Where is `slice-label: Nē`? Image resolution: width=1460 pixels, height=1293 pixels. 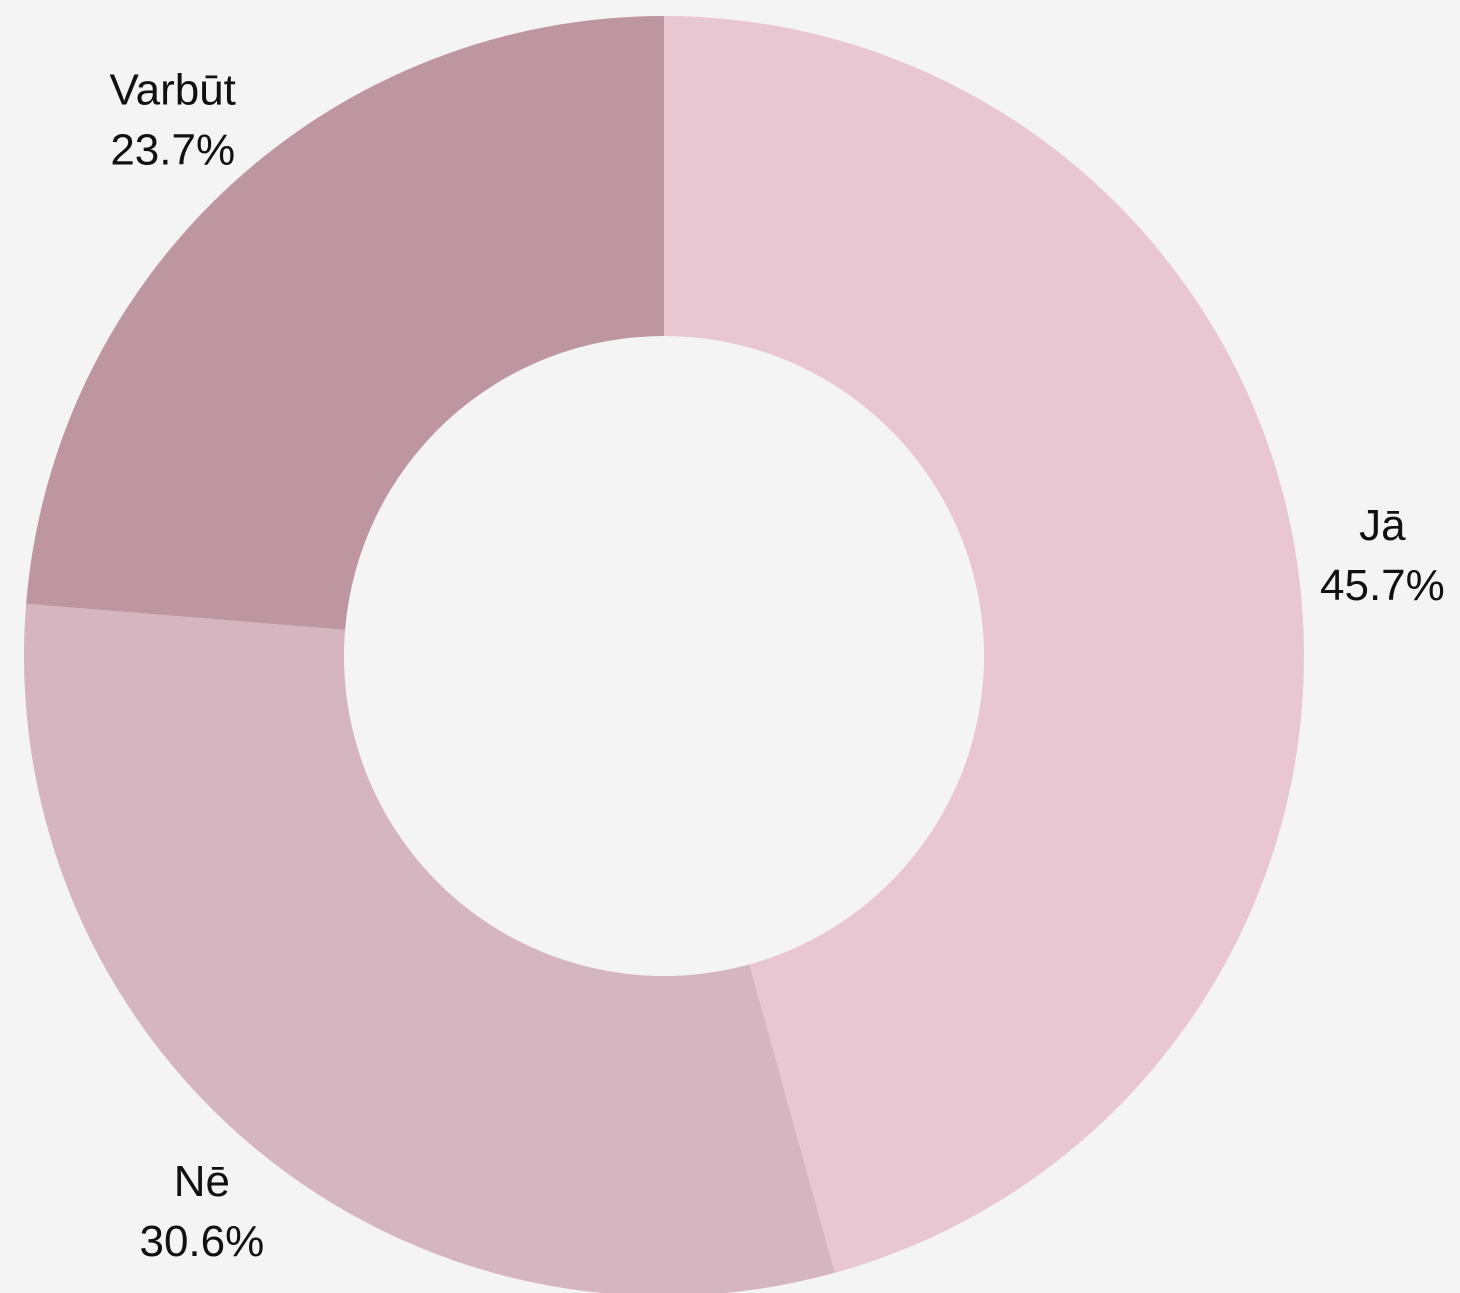
slice-label: Nē is located at coordinates (202, 1181).